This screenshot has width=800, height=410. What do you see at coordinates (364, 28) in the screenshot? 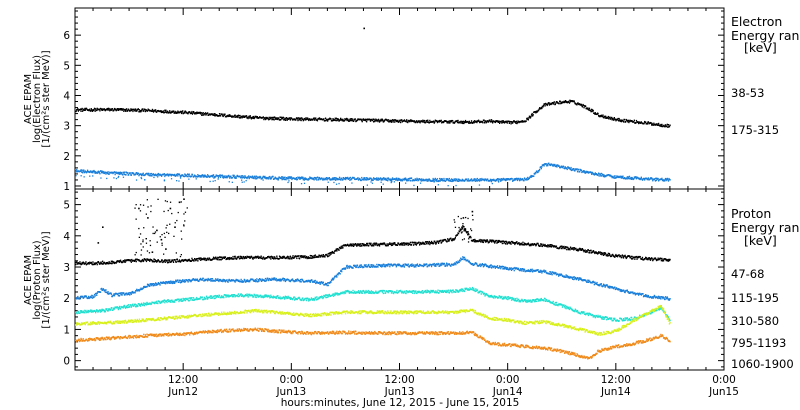
I see `electron-outliers` at bounding box center [364, 28].